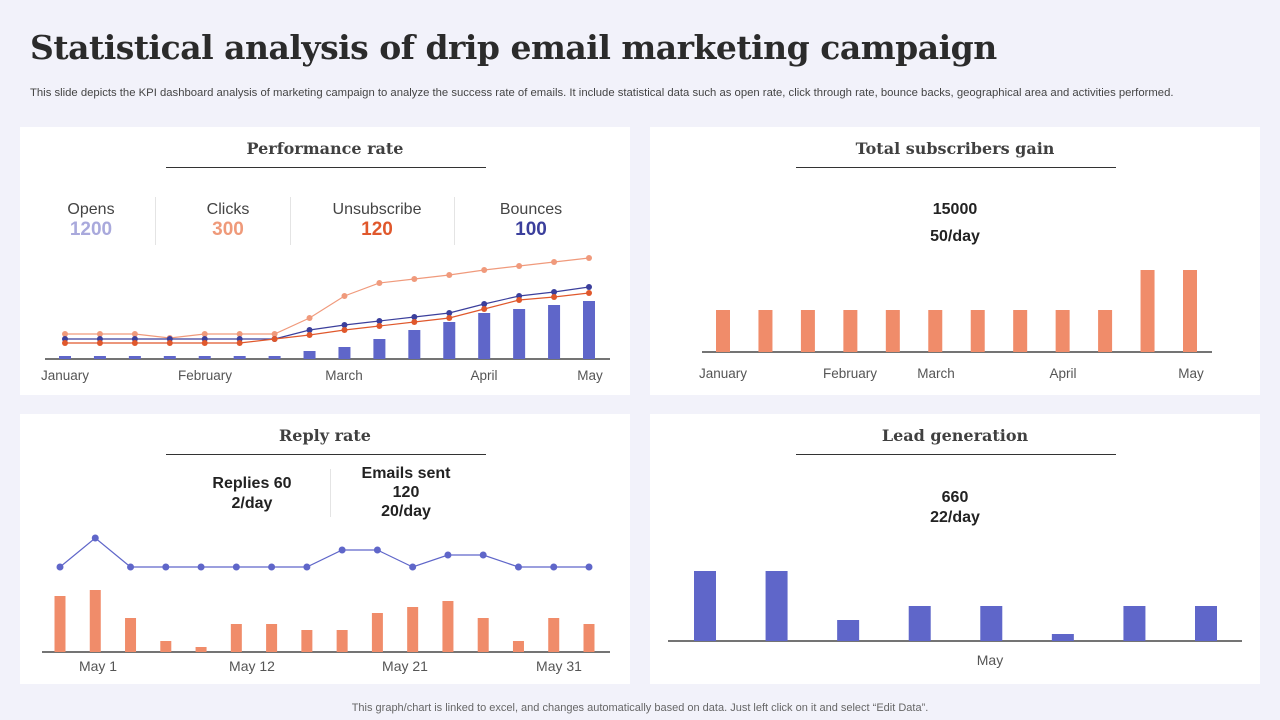 The width and height of the screenshot is (1280, 720). What do you see at coordinates (1063, 373) in the screenshot?
I see `x-tick-label: April` at bounding box center [1063, 373].